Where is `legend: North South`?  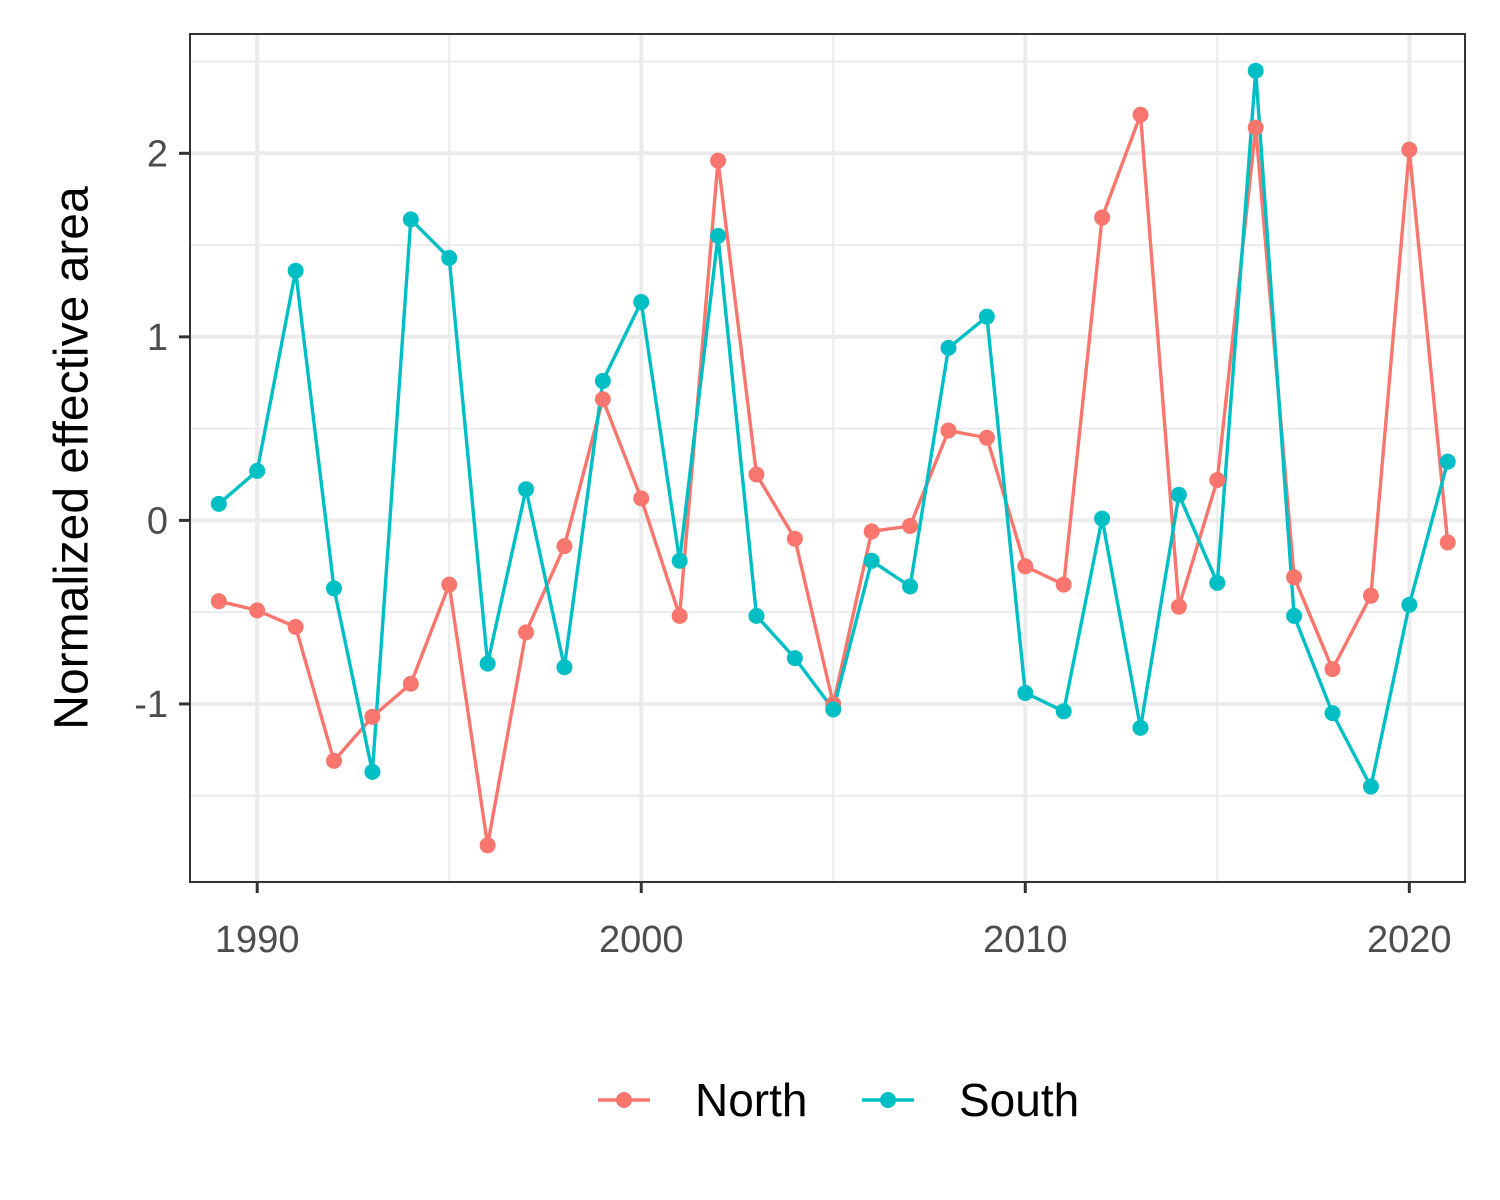
legend: North South is located at coordinates (838, 1100).